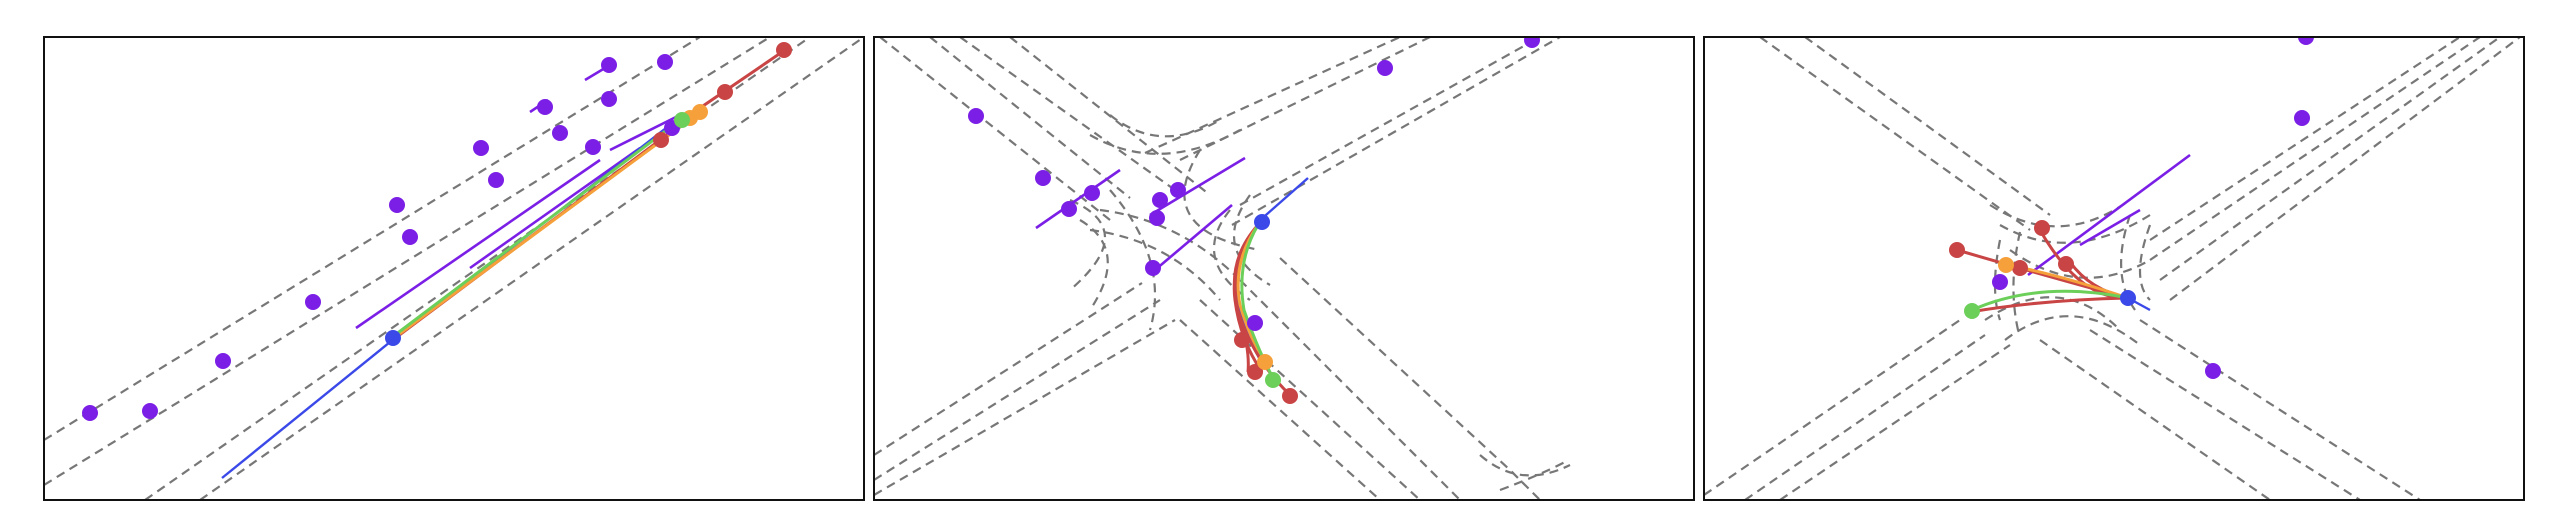 The height and width of the screenshot is (526, 2562). I want to click on predicted-trajectories, so click(2042, 271).